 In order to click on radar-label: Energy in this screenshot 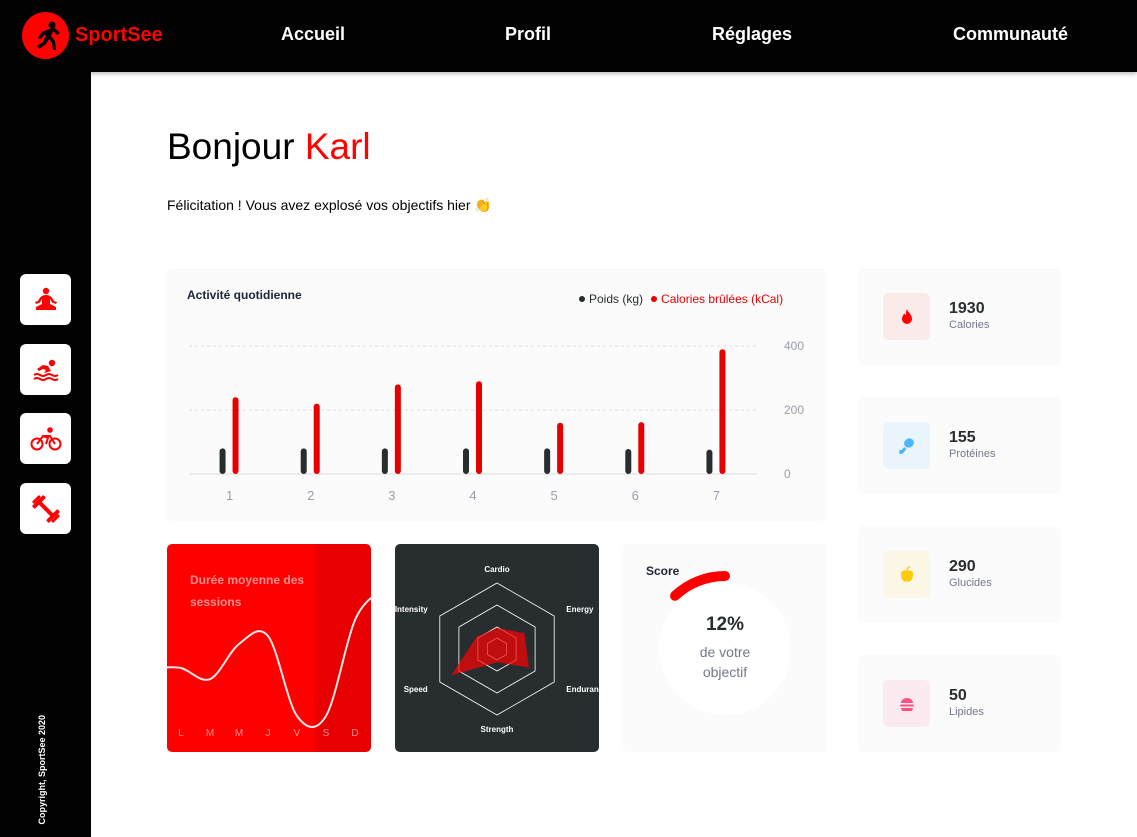, I will do `click(580, 609)`.